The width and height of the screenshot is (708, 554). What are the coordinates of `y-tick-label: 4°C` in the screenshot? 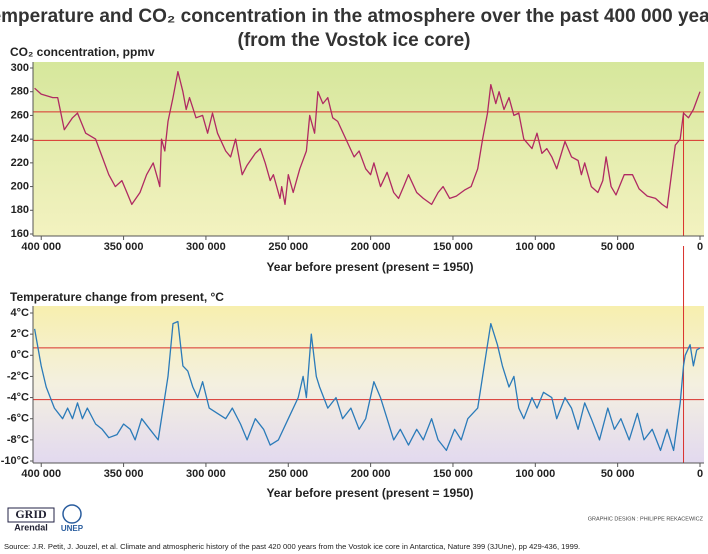 It's located at (20, 313).